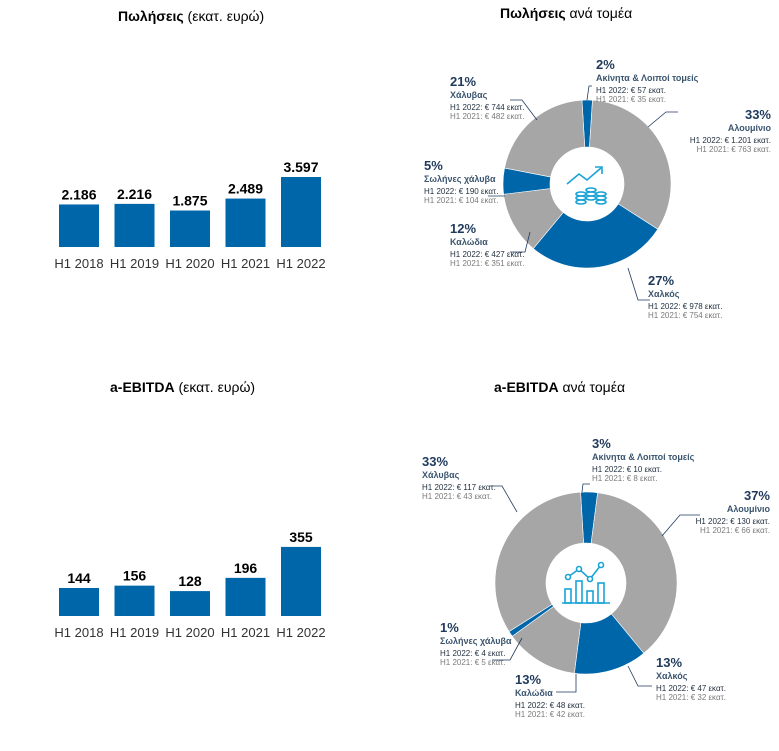  Describe the element at coordinates (550, 715) in the screenshot. I see `ebitda-cables-h1-2021: H1 2021: € 42 εκατ.` at that location.